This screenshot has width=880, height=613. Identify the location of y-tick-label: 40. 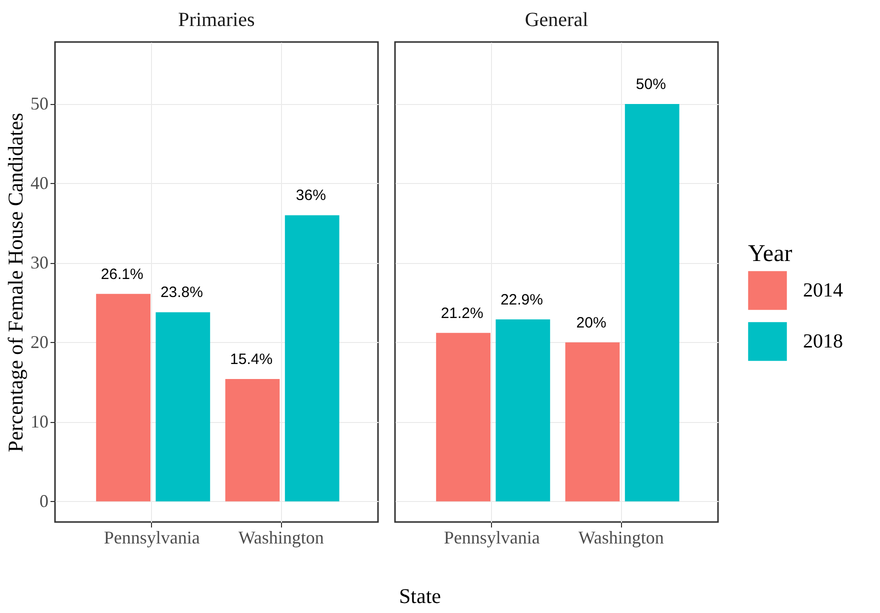
(39, 182).